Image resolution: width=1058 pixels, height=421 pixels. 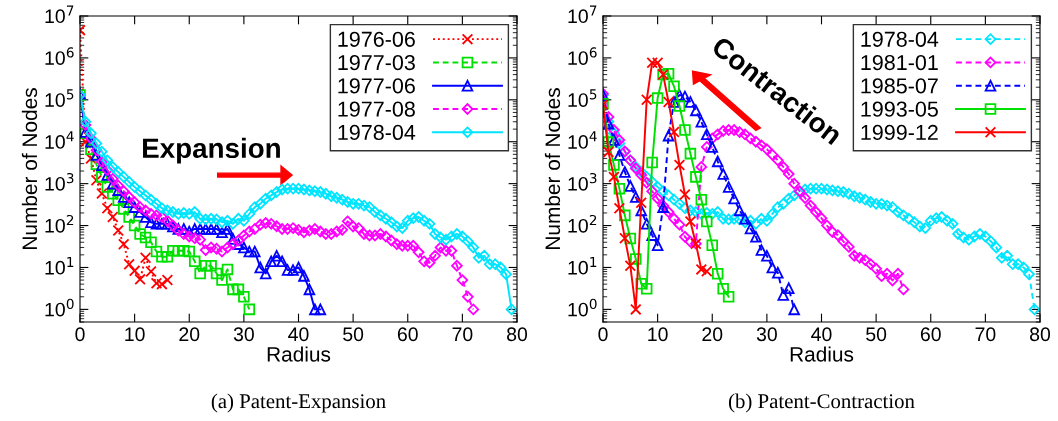 I want to click on legend-label: 1977-03, so click(x=376, y=62).